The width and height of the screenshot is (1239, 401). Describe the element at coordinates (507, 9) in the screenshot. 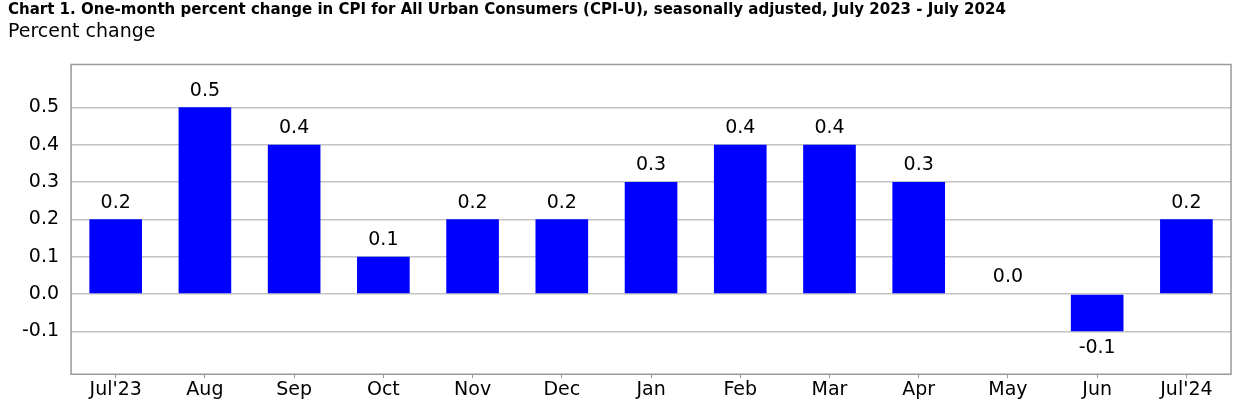

I see `chart-title: Chart 1. One-month percent change in CPI for All Urban Consumers (CPI-U), seasonally adjusted, July 2023 - July 2024` at that location.